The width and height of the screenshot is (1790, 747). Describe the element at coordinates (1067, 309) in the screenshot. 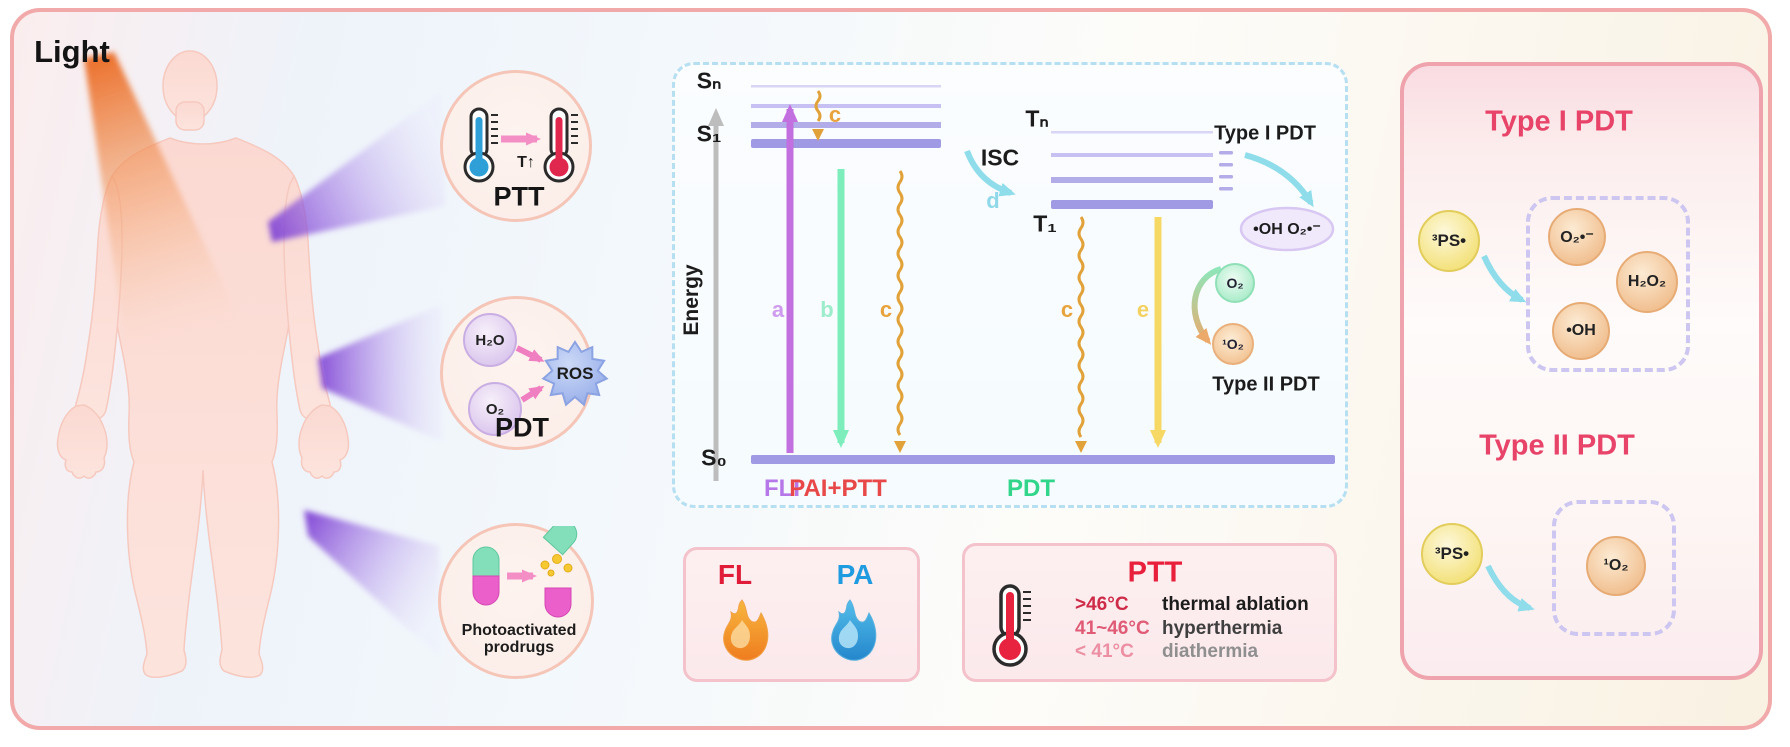

I see `transition-c3-label: c` at that location.